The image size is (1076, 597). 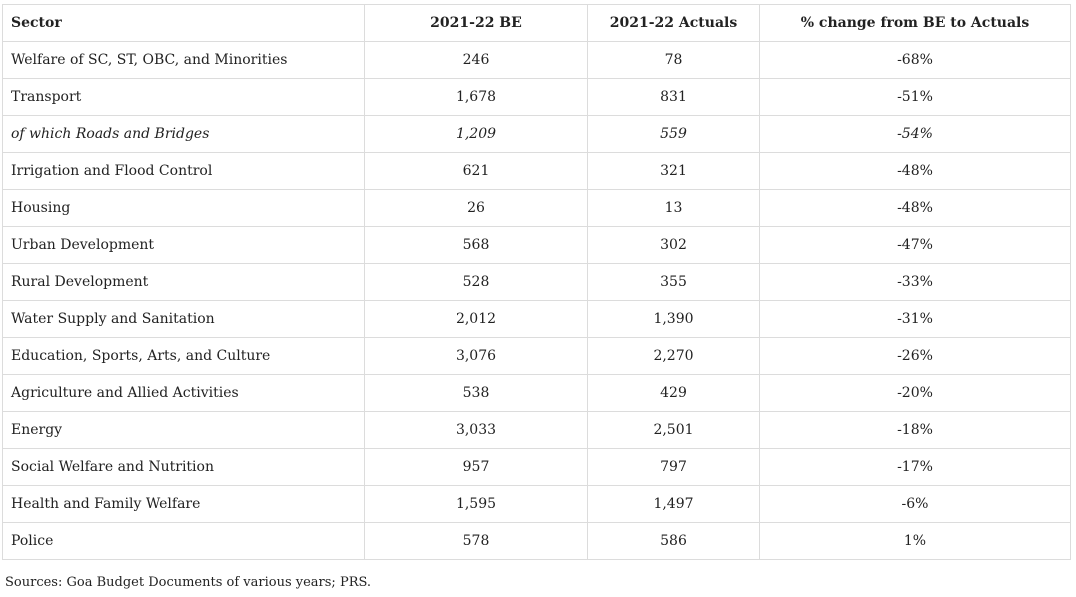 I want to click on header-sector: Sector, so click(x=183, y=23).